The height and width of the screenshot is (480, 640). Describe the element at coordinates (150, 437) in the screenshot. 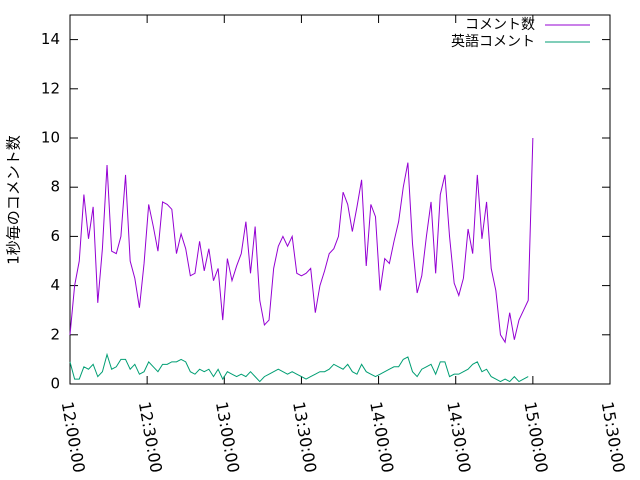

I see `x-tick-label: 12:30:00` at that location.